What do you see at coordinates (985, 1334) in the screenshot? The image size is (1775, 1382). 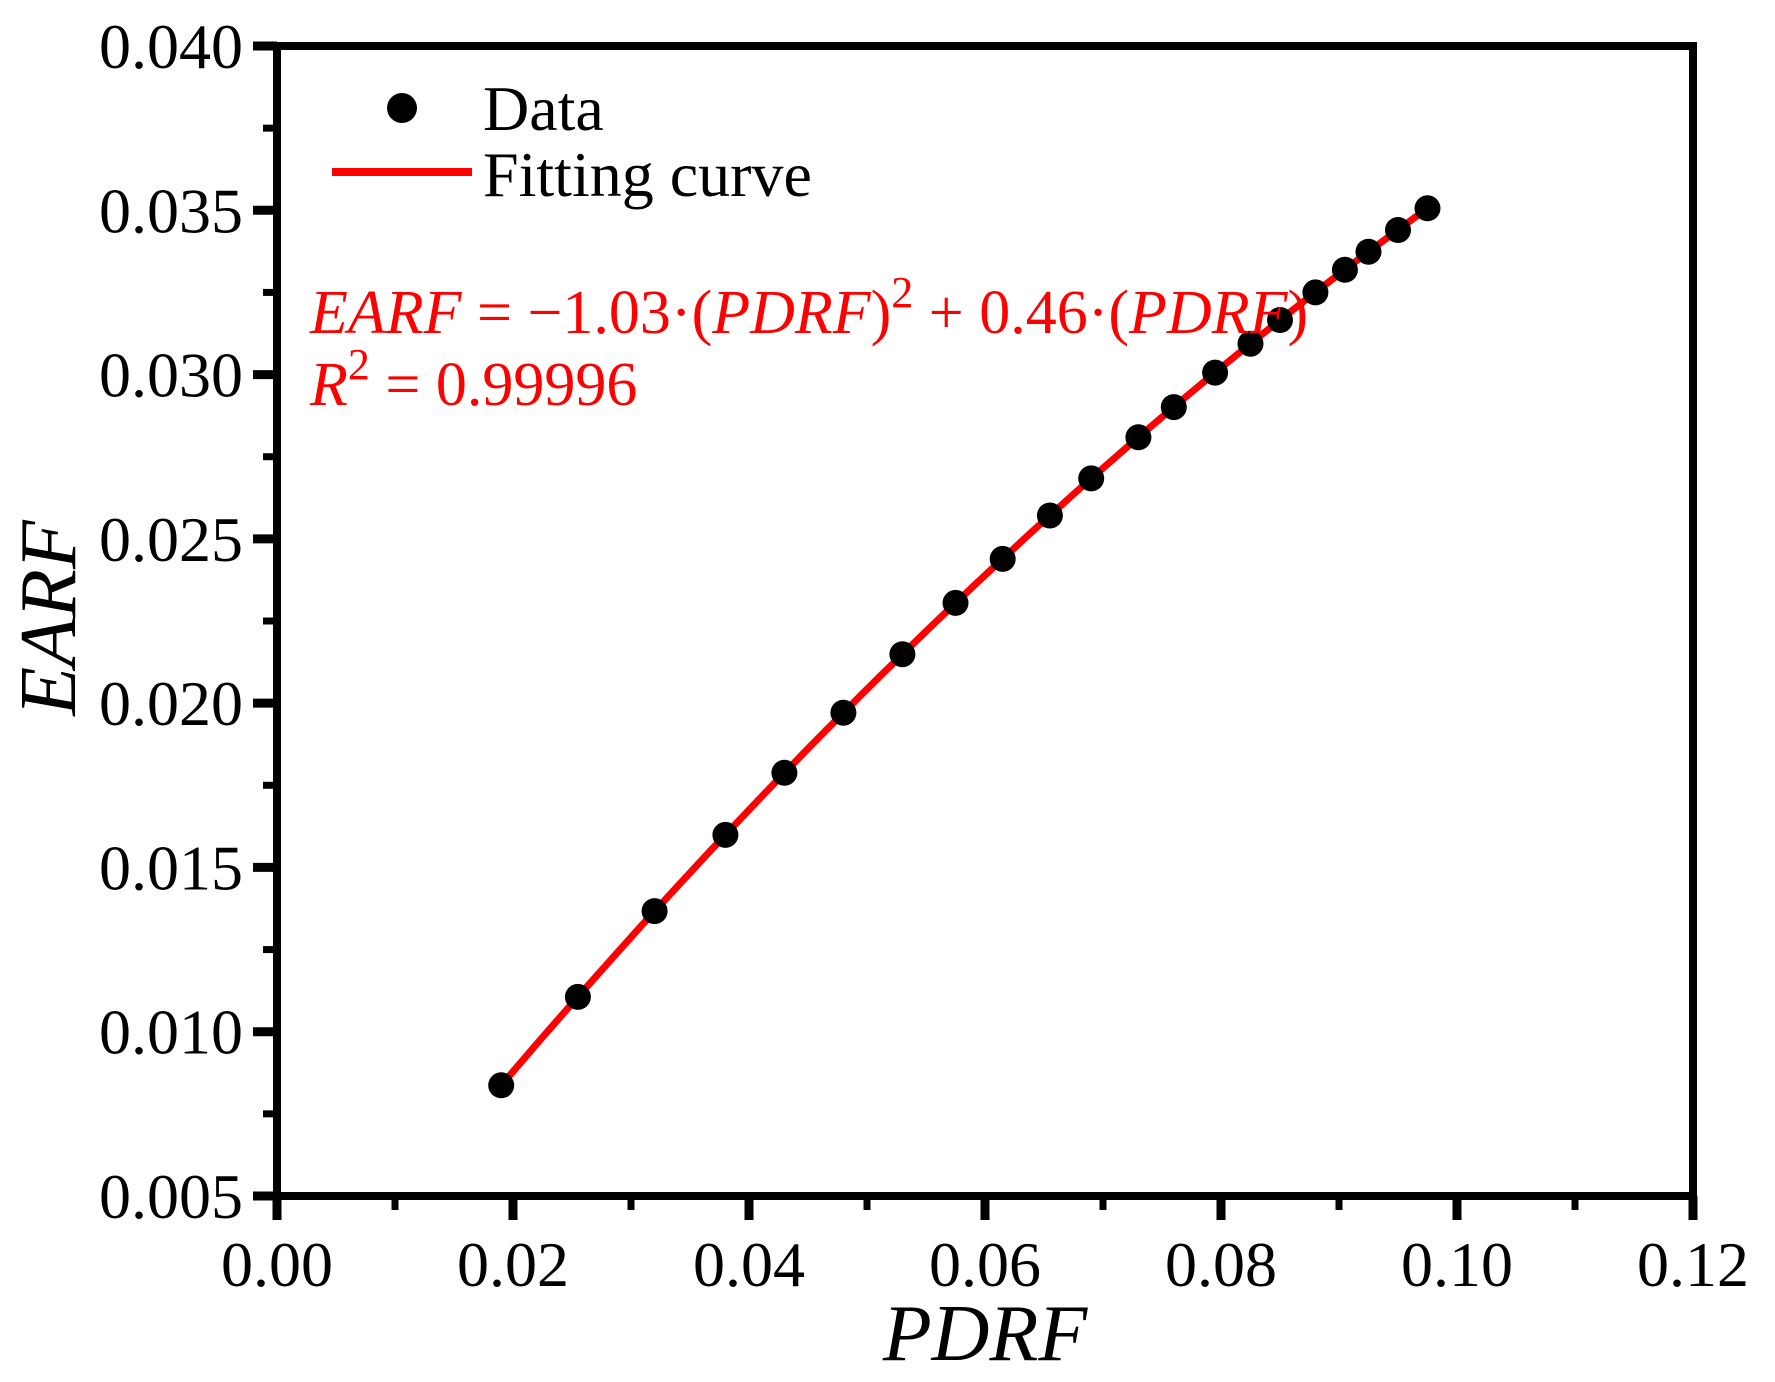 I see `x-axis-title: PDRF` at bounding box center [985, 1334].